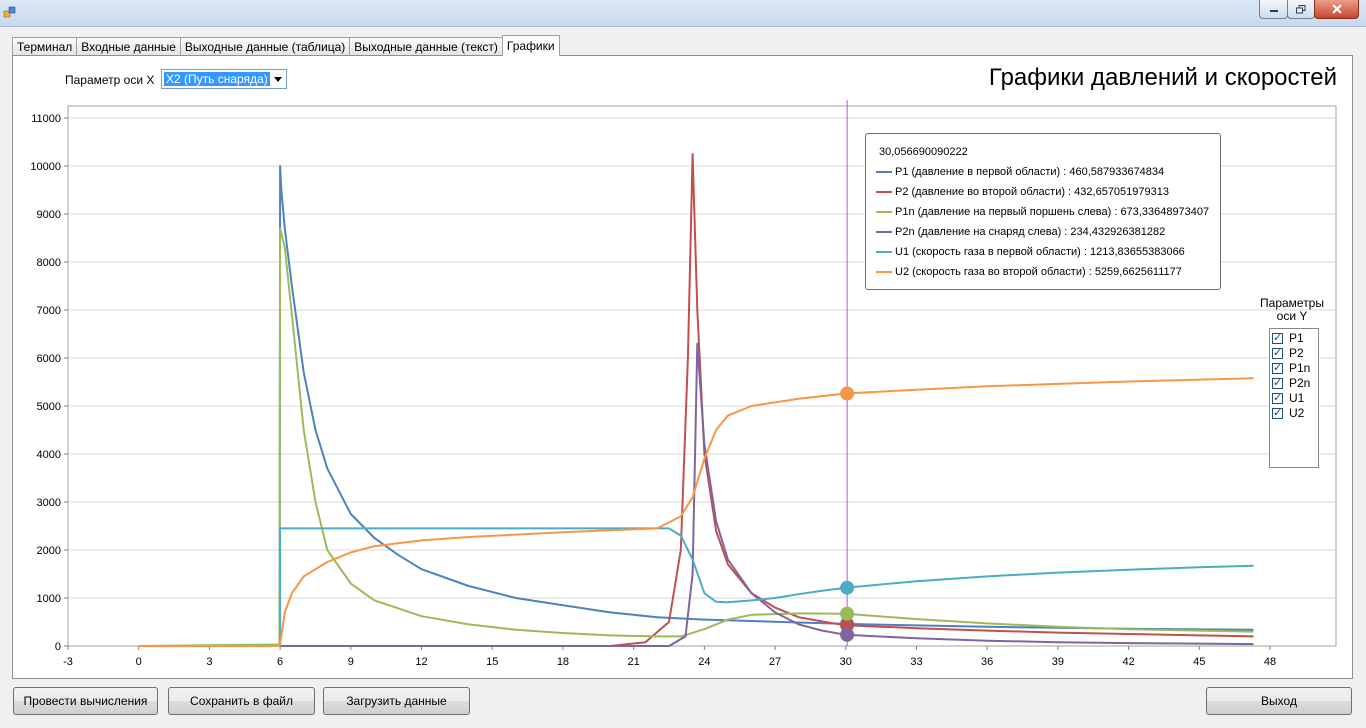  What do you see at coordinates (683, 13) in the screenshot?
I see `window-titlebar` at bounding box center [683, 13].